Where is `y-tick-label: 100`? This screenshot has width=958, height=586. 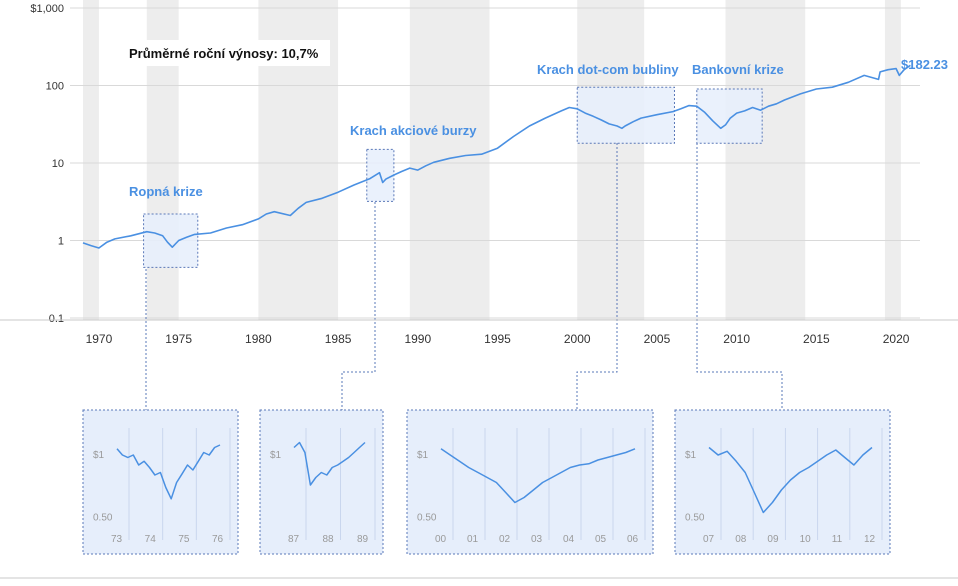
y-tick-label: 100 is located at coordinates (55, 87).